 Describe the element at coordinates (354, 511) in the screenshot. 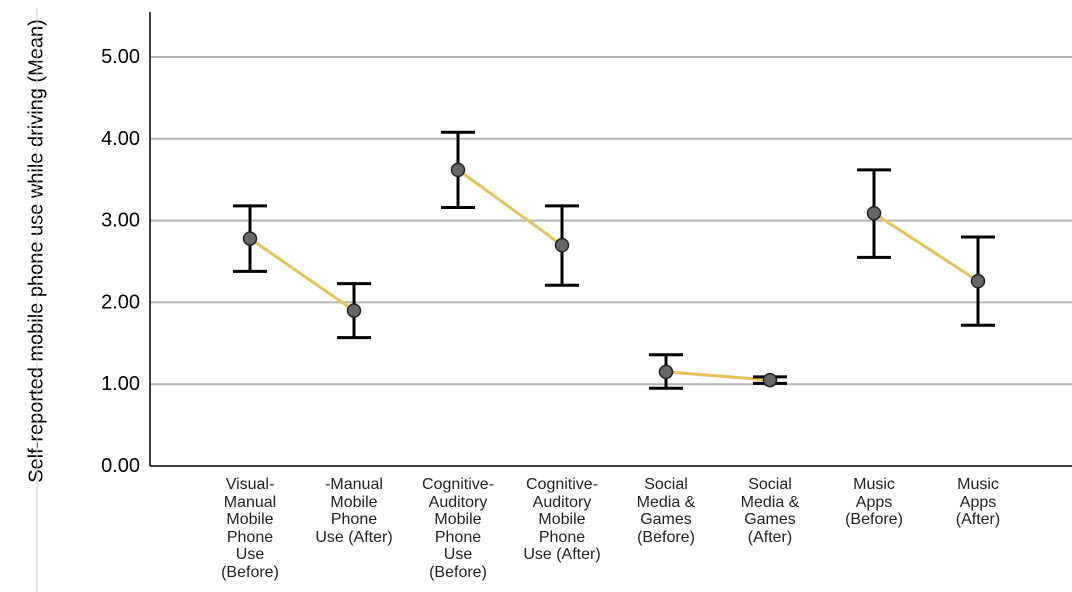

I see `x-tick-label: -Manual Mobile Phone Use (After)` at that location.